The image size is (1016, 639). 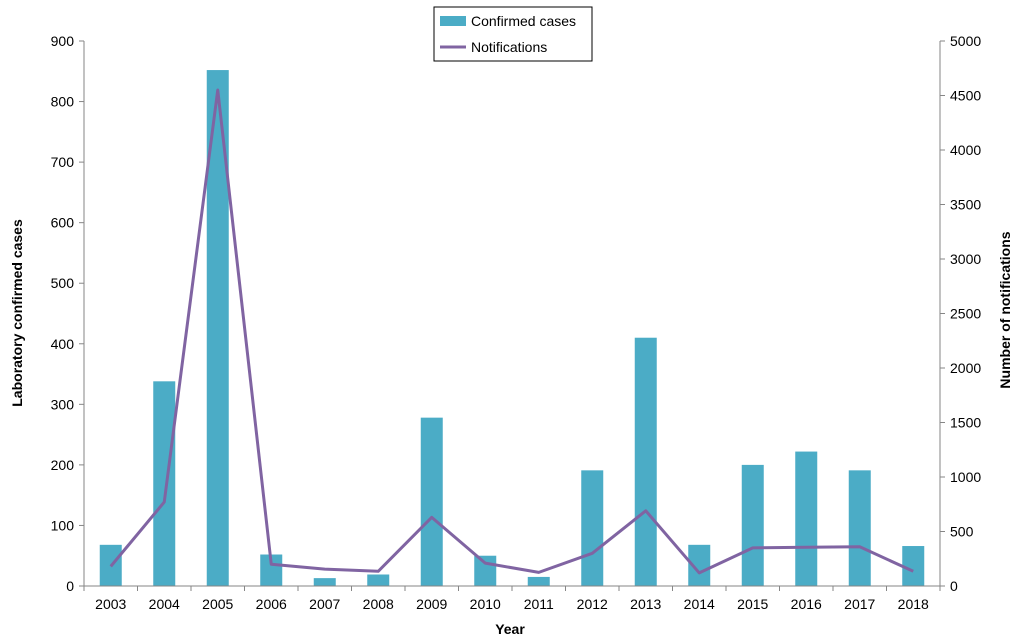 I want to click on y2-tick-label: 2500, so click(x=965, y=314).